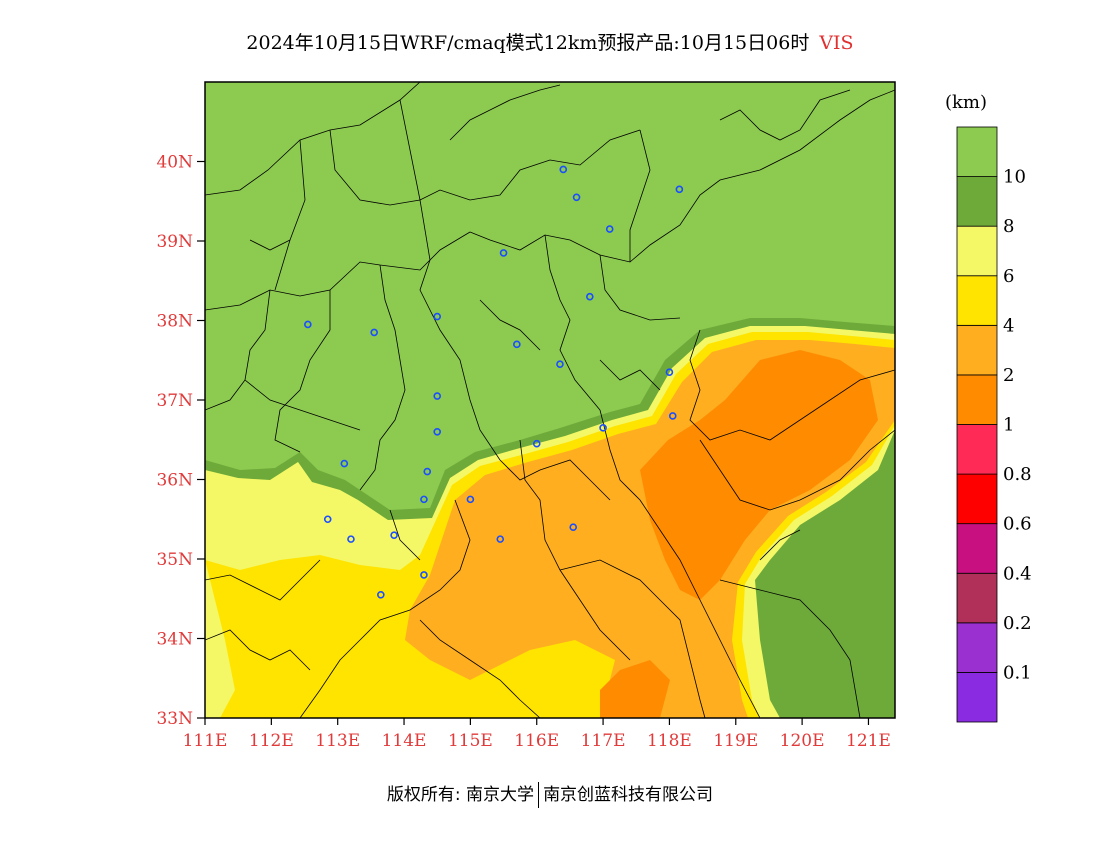  Describe the element at coordinates (759, 475) in the screenshot. I see `vis-1-2-region` at that location.